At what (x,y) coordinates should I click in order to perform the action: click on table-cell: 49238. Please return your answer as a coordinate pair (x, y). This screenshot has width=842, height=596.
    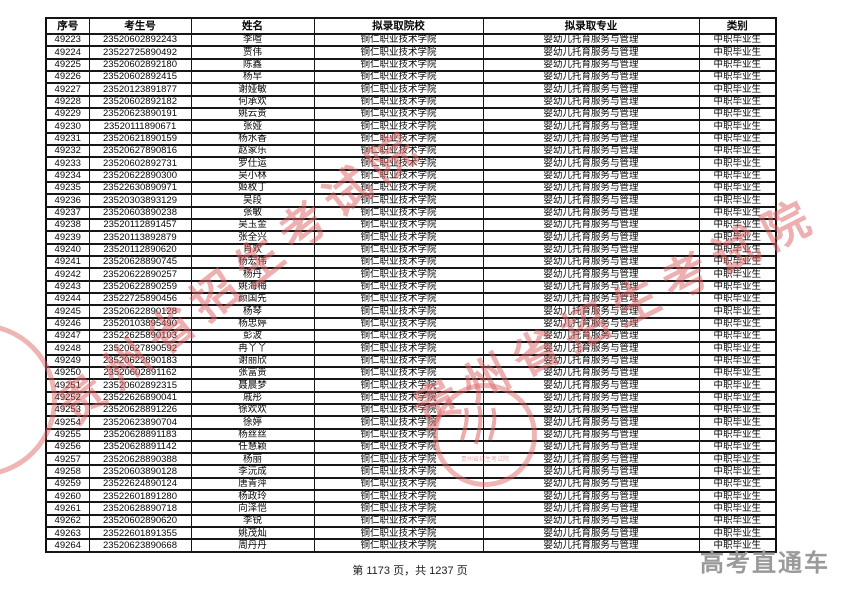
    Looking at the image, I should click on (67, 225).